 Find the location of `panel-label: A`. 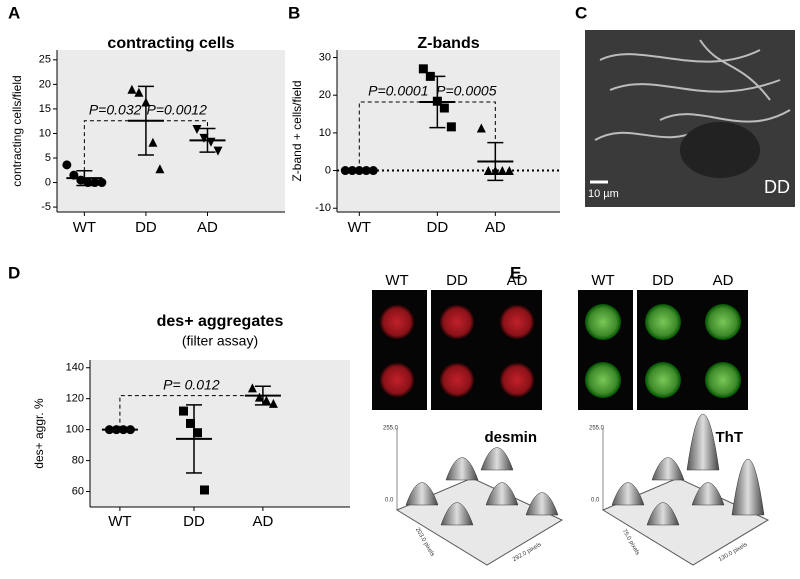

panel-label: A is located at coordinates (14, 12).